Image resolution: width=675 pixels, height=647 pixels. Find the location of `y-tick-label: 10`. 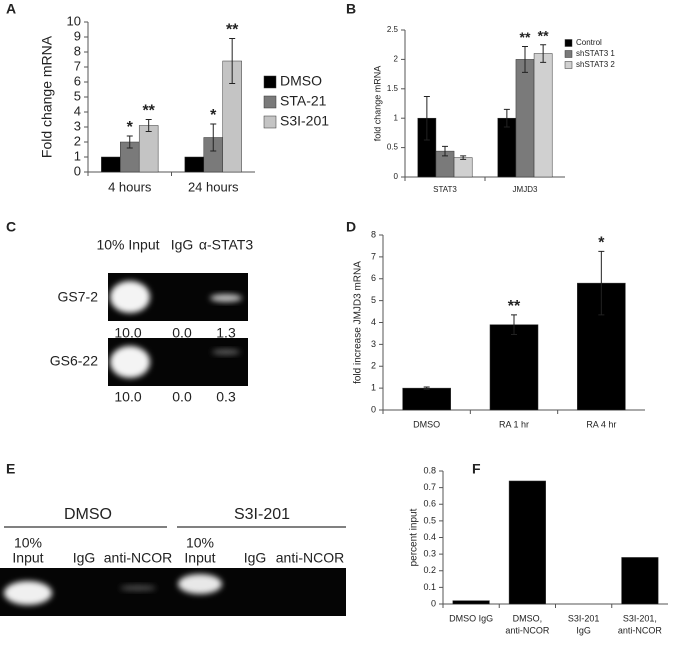

y-tick-label: 10 is located at coordinates (74, 20).